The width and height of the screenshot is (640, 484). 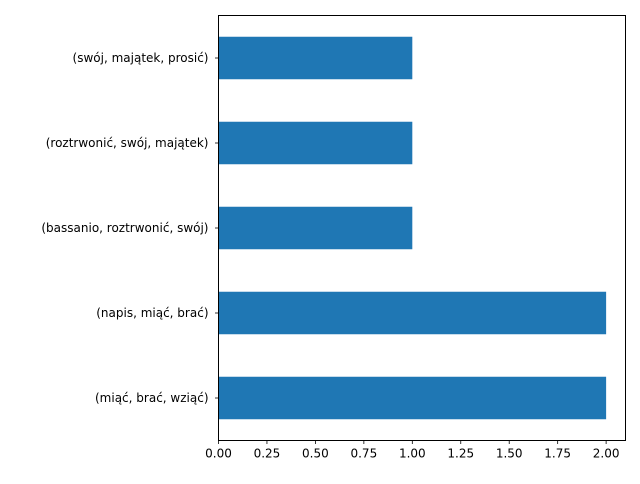 I want to click on x-tick-label: 1.75, so click(x=557, y=454).